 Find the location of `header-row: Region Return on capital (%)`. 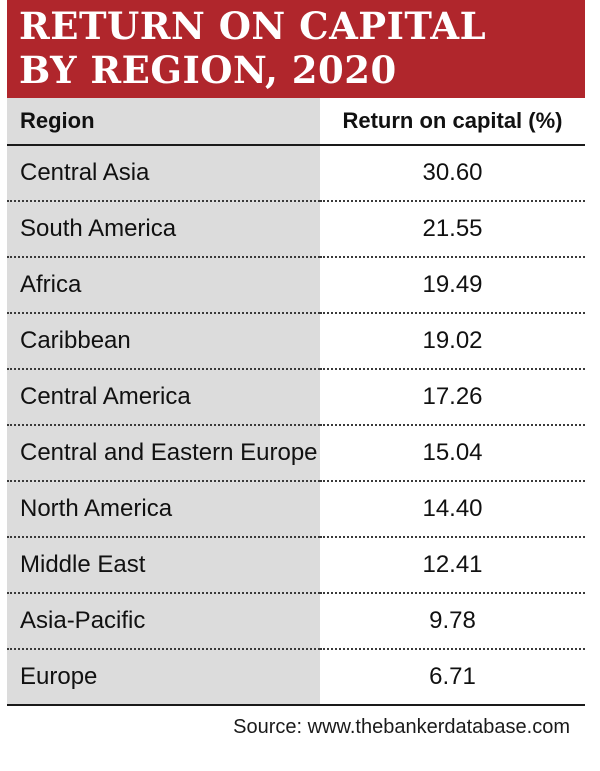

header-row: Region Return on capital (%) is located at coordinates (296, 122).